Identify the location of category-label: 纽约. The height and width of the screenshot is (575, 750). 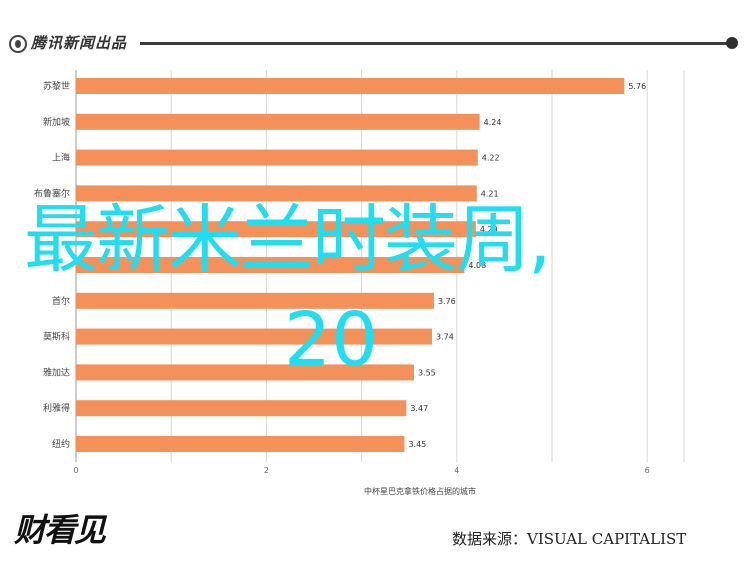
(61, 444).